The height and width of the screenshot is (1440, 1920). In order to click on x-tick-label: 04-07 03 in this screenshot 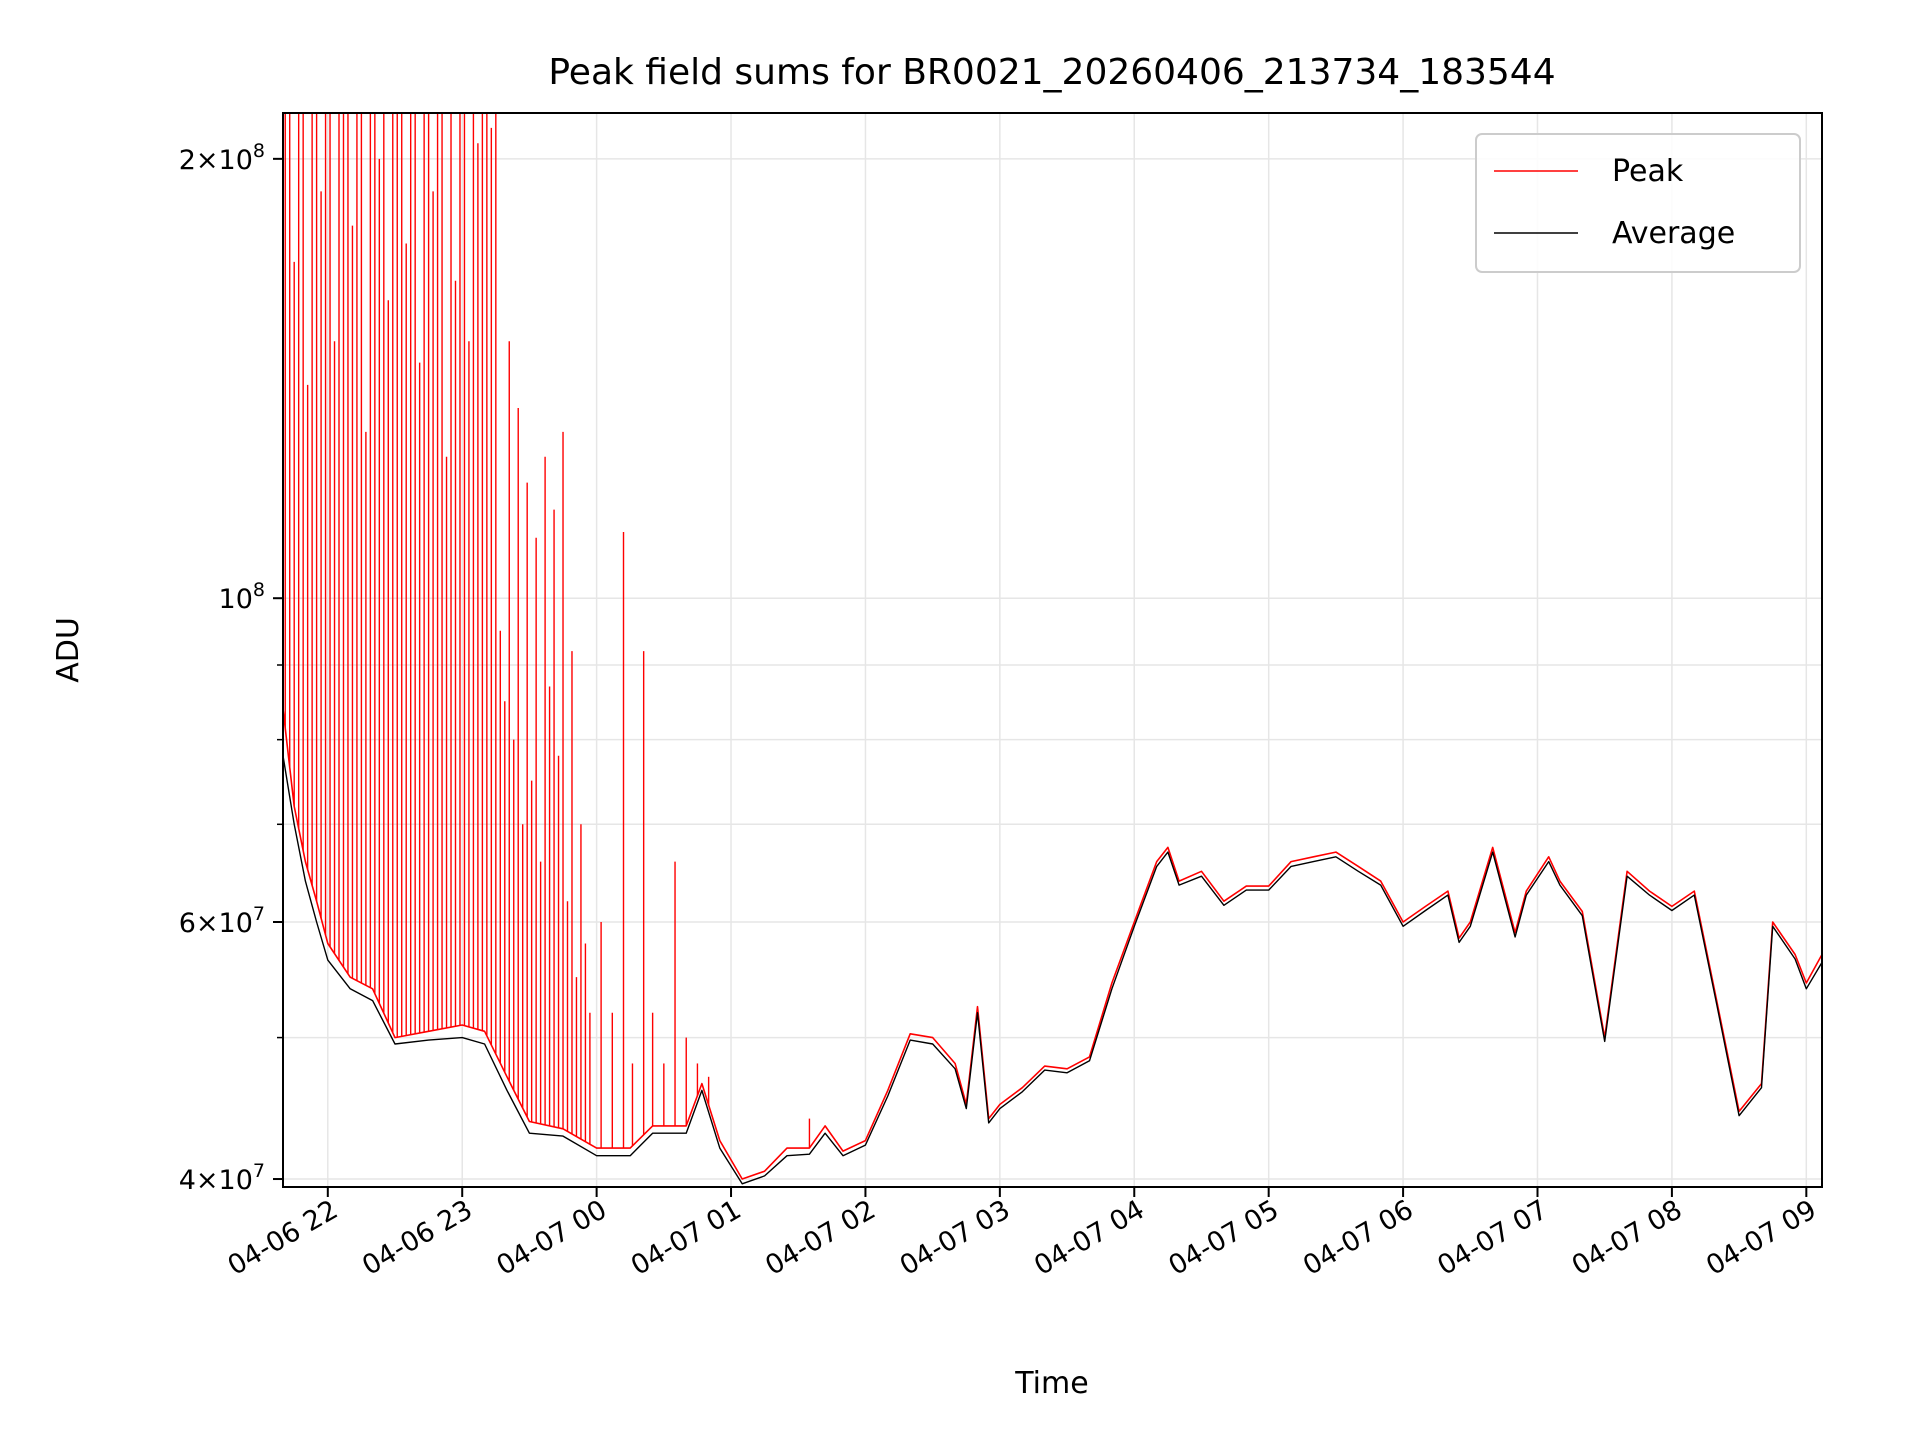, I will do `click(955, 1238)`.